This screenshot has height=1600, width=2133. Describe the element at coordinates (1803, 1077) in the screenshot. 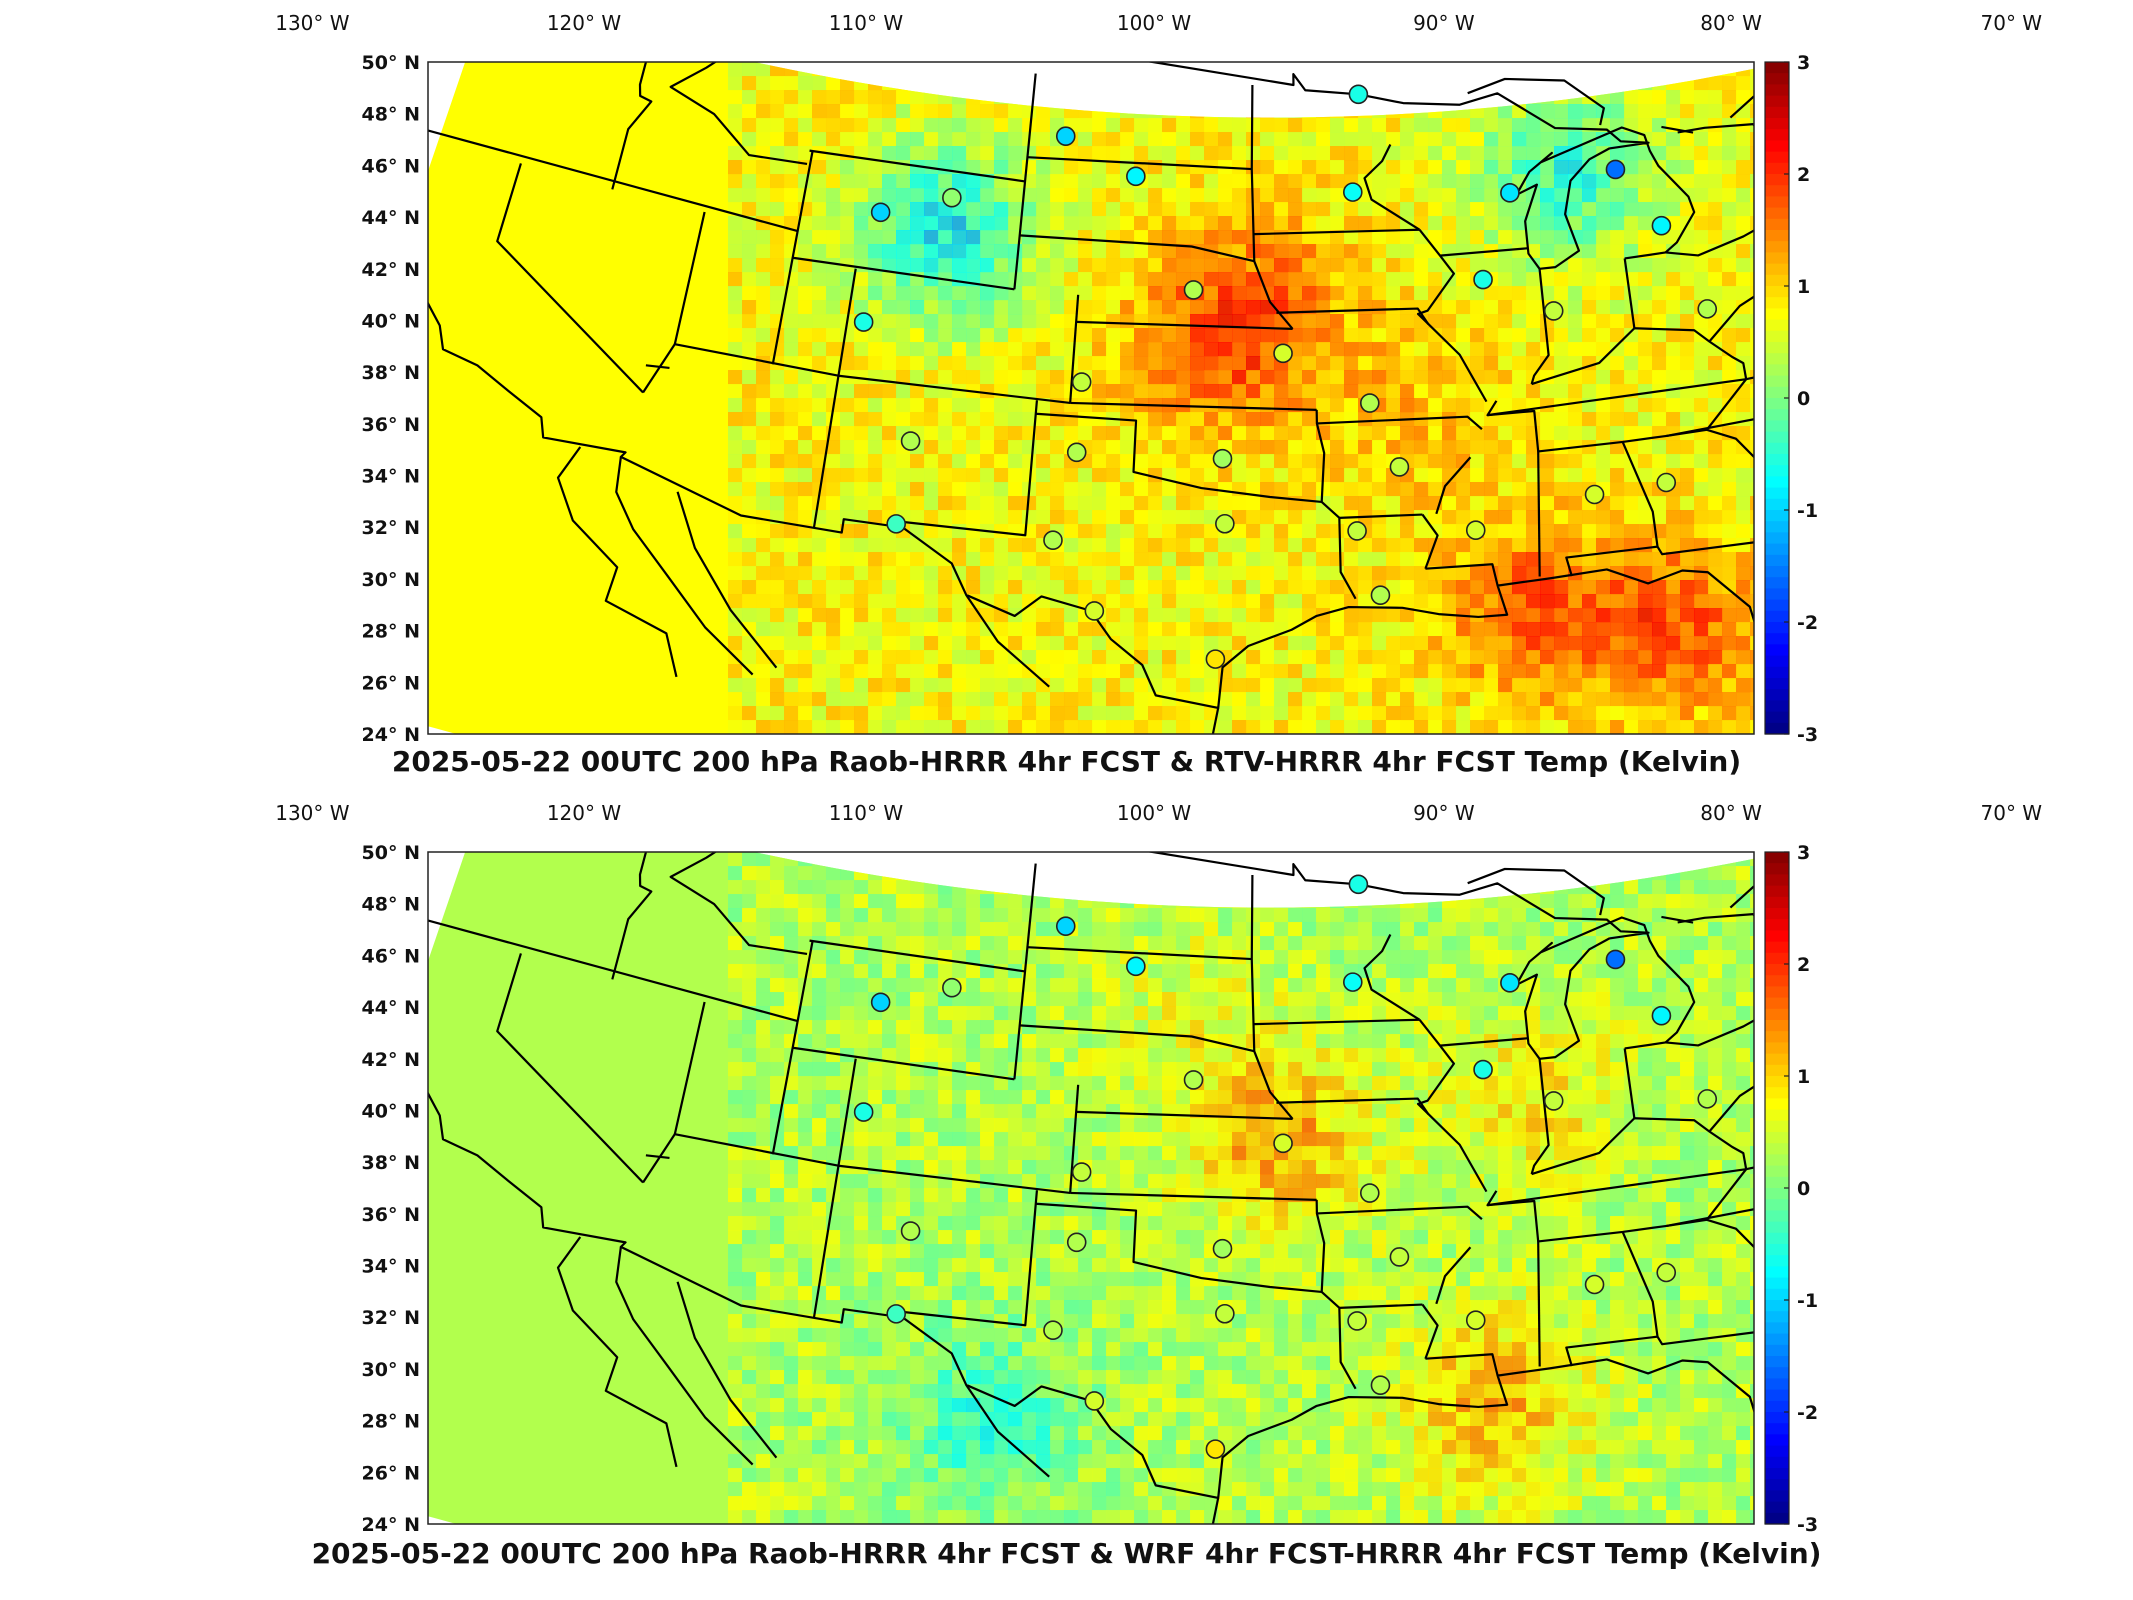

I see `colorbar-tick-label: 1` at that location.